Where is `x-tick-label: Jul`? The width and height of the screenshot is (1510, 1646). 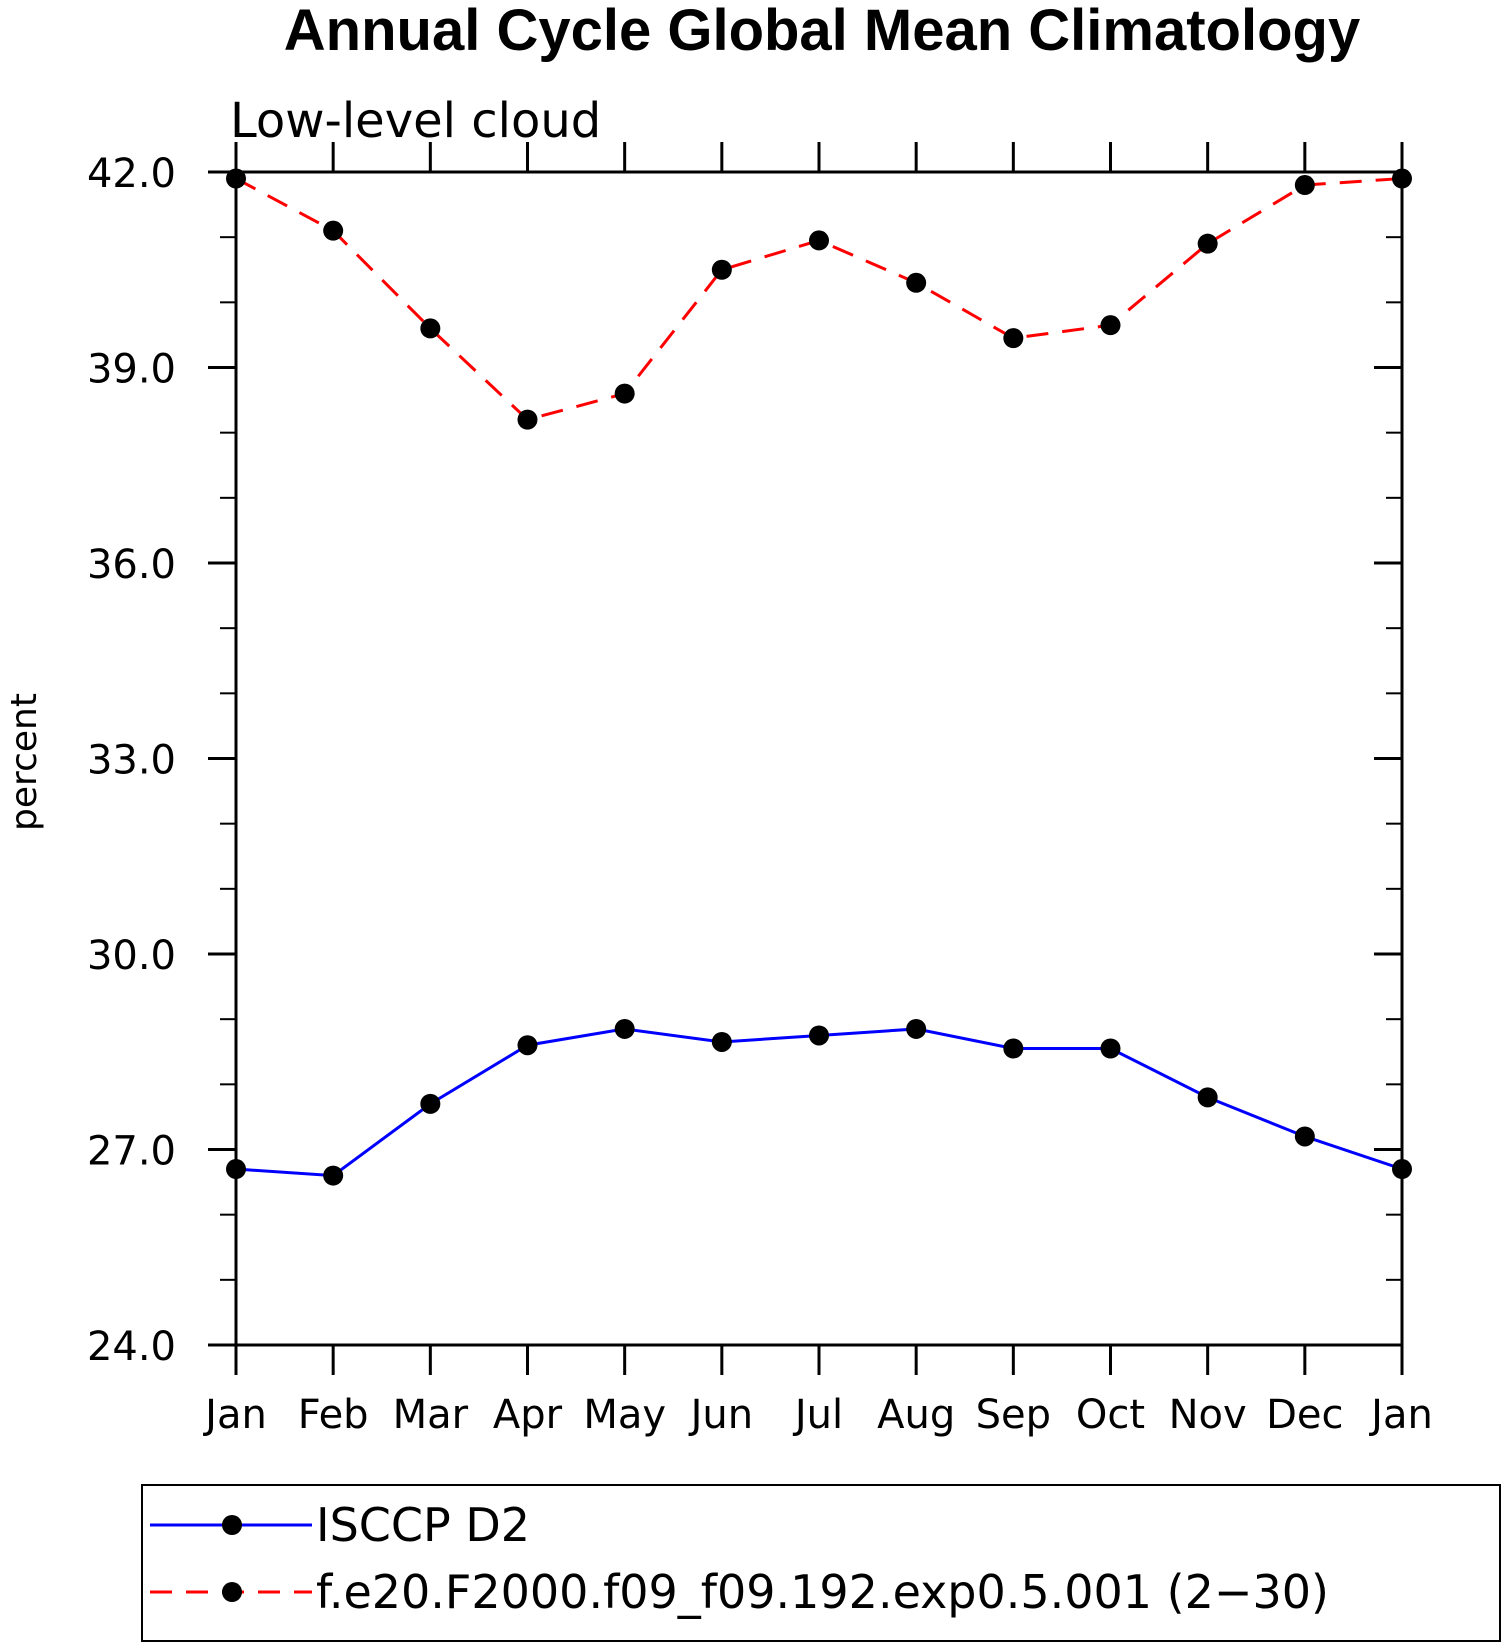
x-tick-label: Jul is located at coordinates (817, 1415).